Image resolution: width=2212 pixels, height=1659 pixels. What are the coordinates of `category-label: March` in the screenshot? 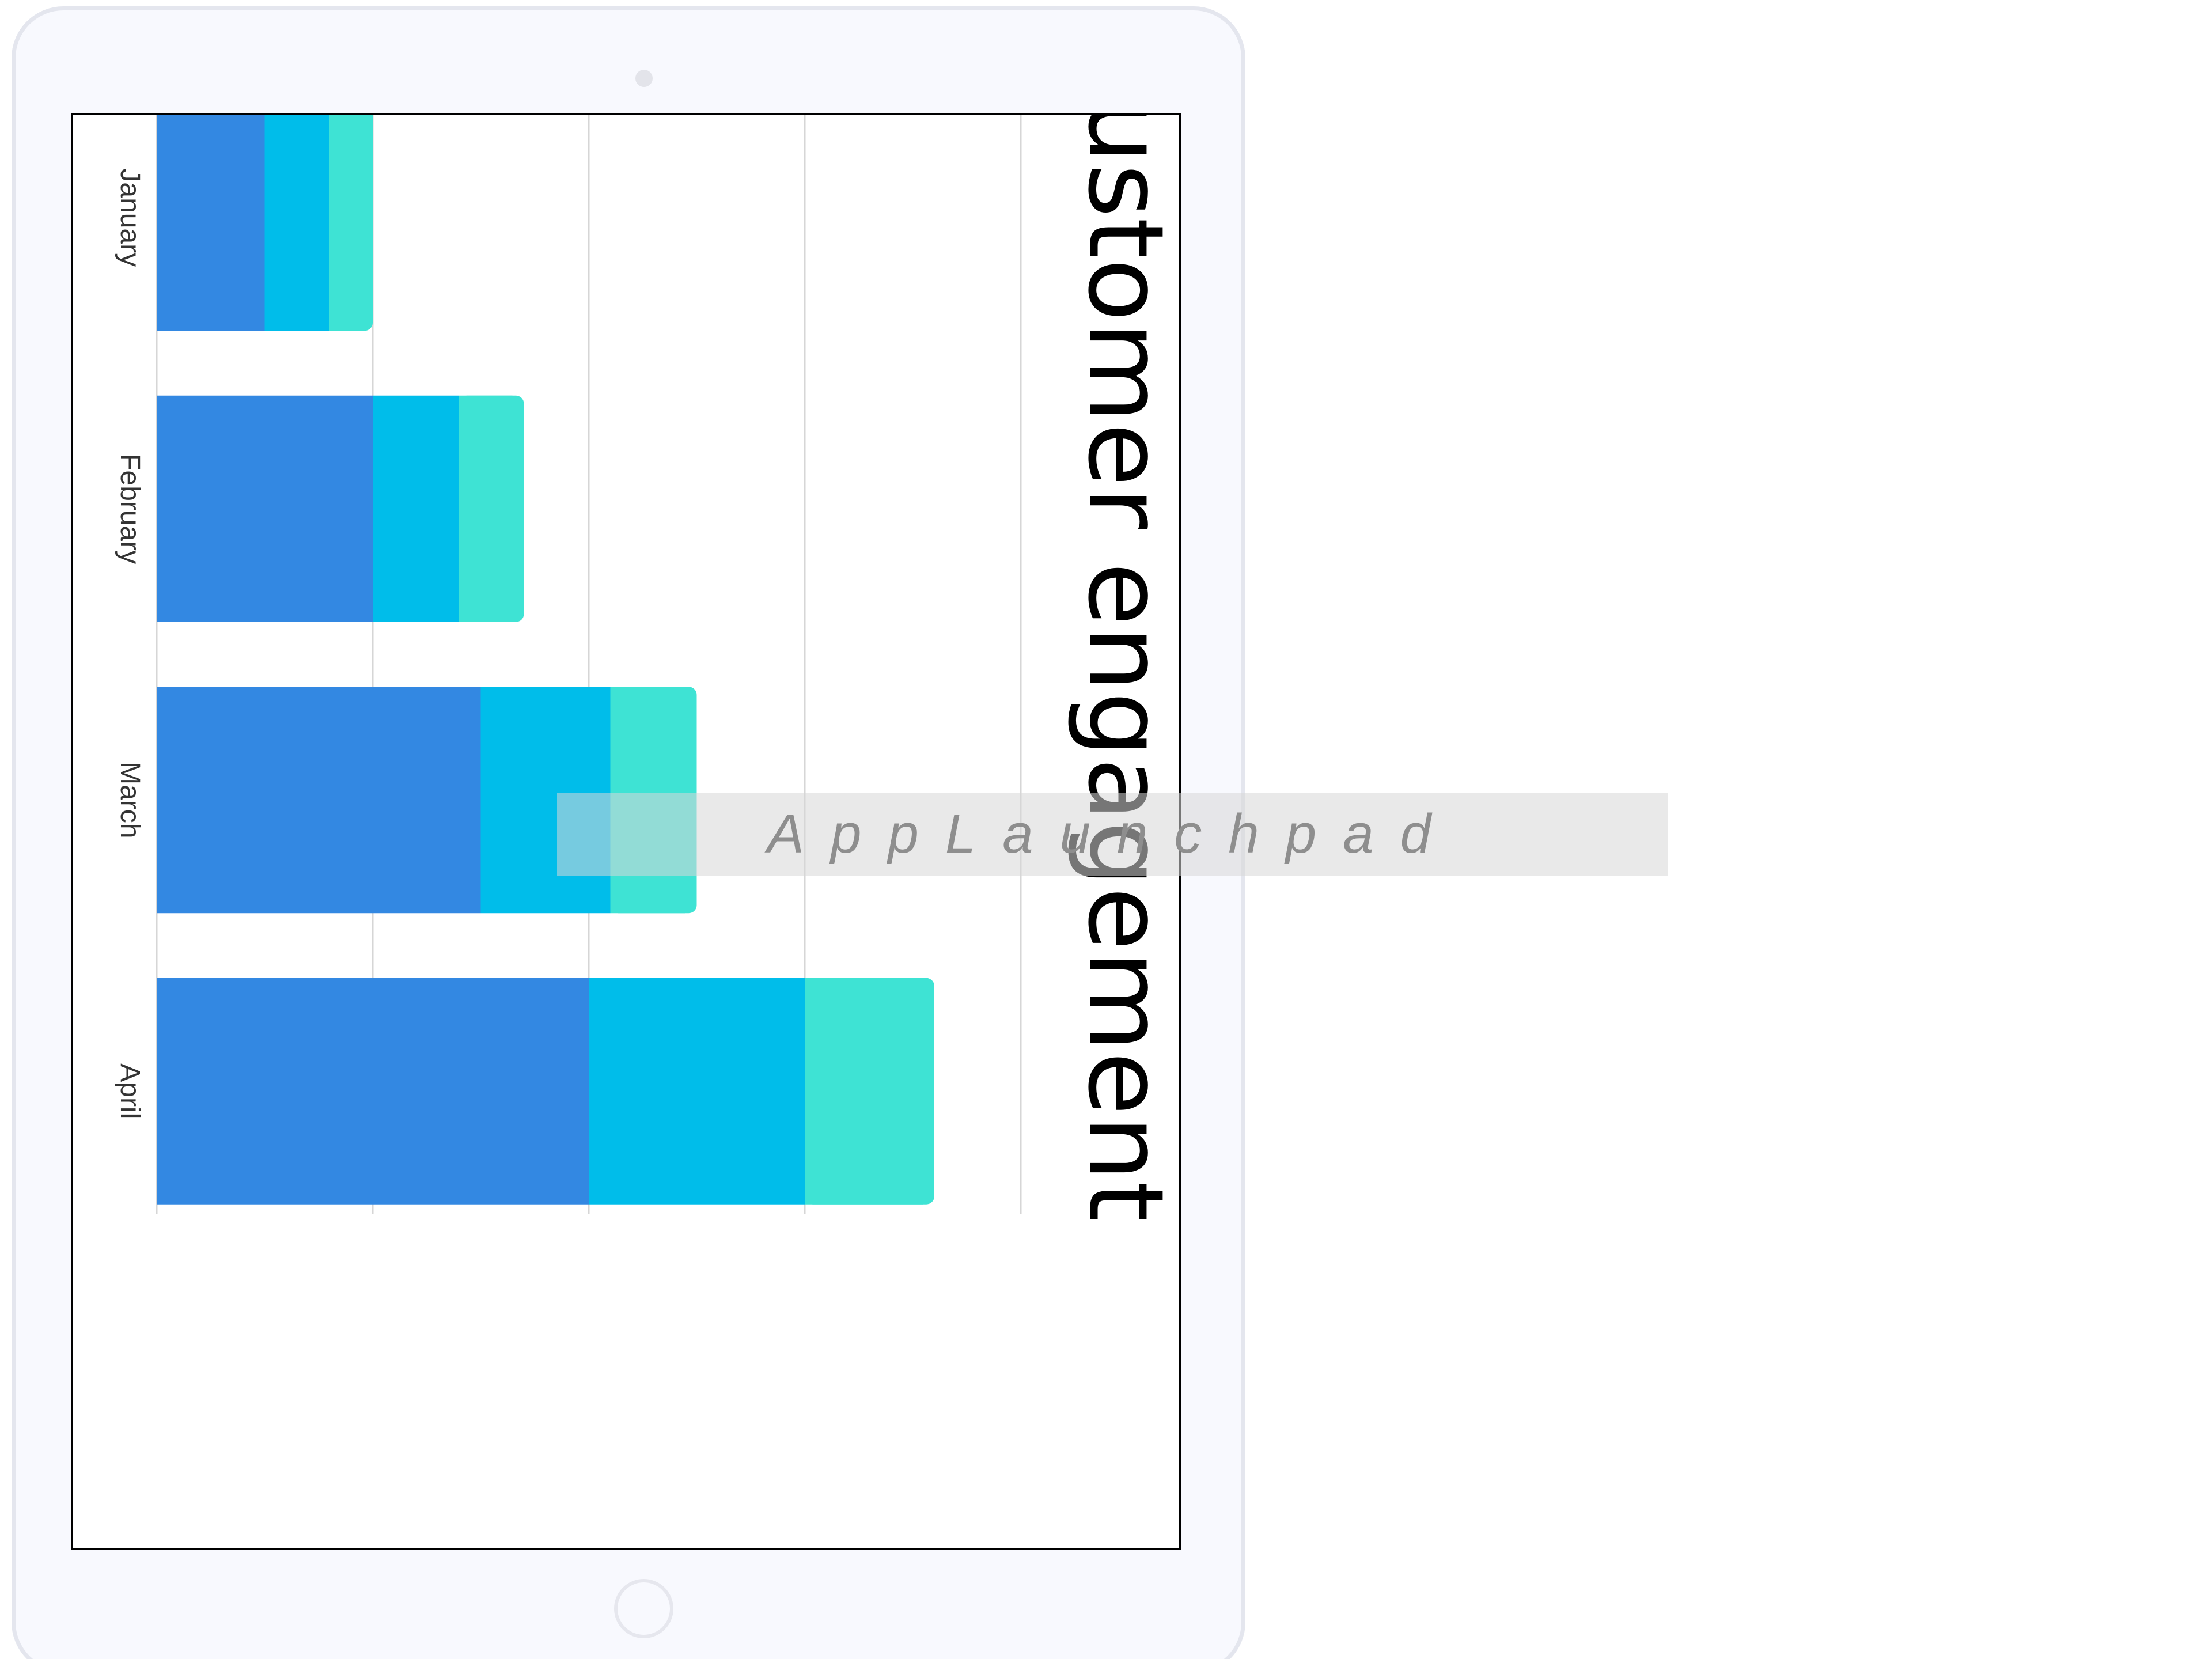 It's located at (130, 800).